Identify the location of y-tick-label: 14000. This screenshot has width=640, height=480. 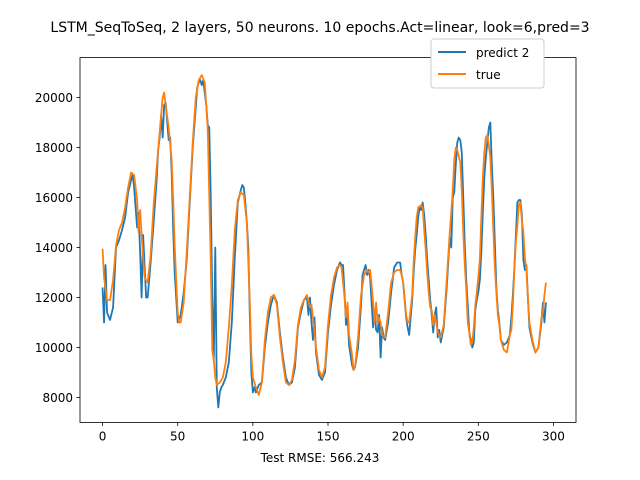
(54, 248).